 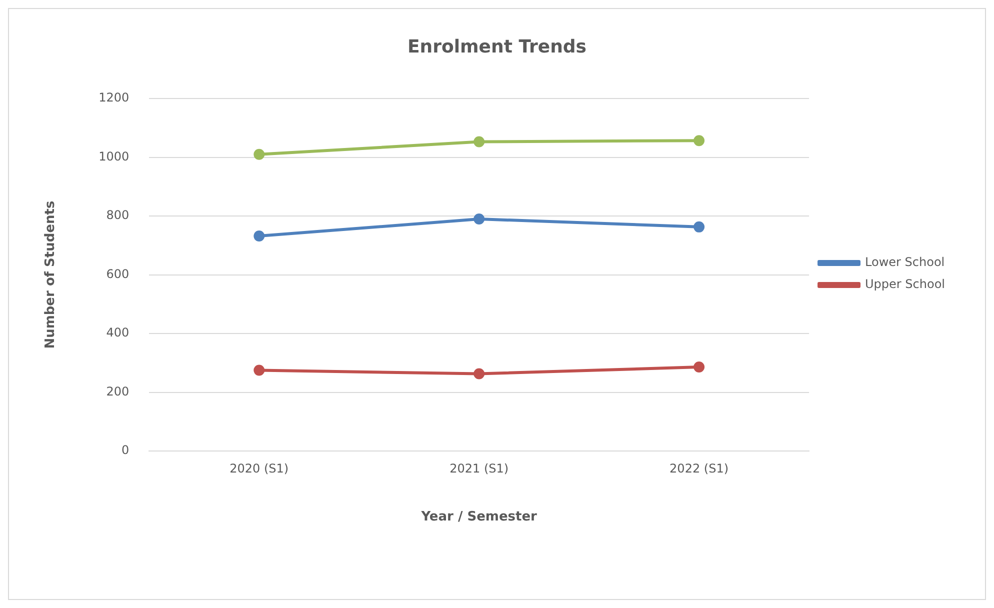 I want to click on y-tick-label: 0, so click(x=126, y=450).